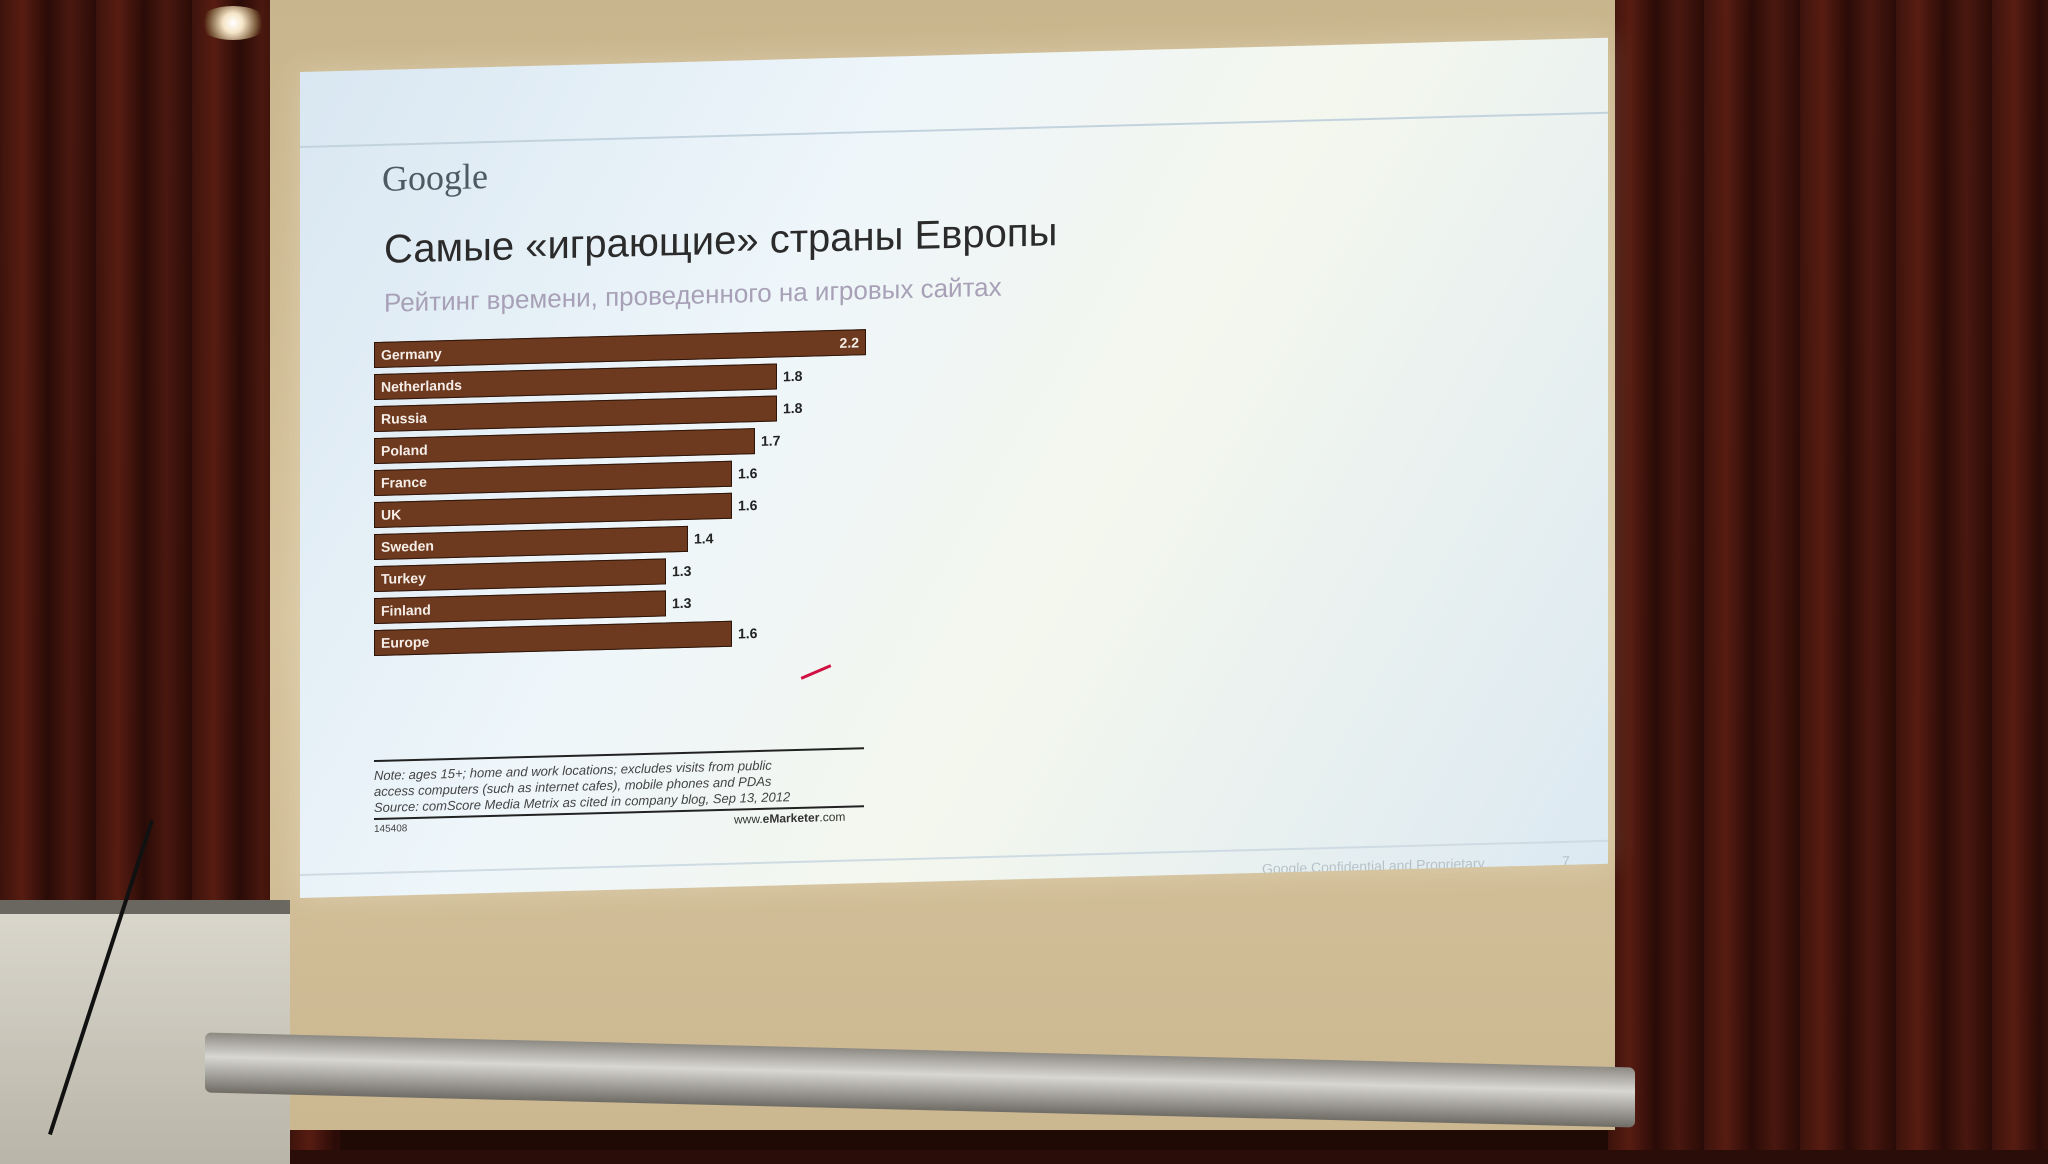 This screenshot has height=1164, width=2048. I want to click on bar: Russia, so click(575, 414).